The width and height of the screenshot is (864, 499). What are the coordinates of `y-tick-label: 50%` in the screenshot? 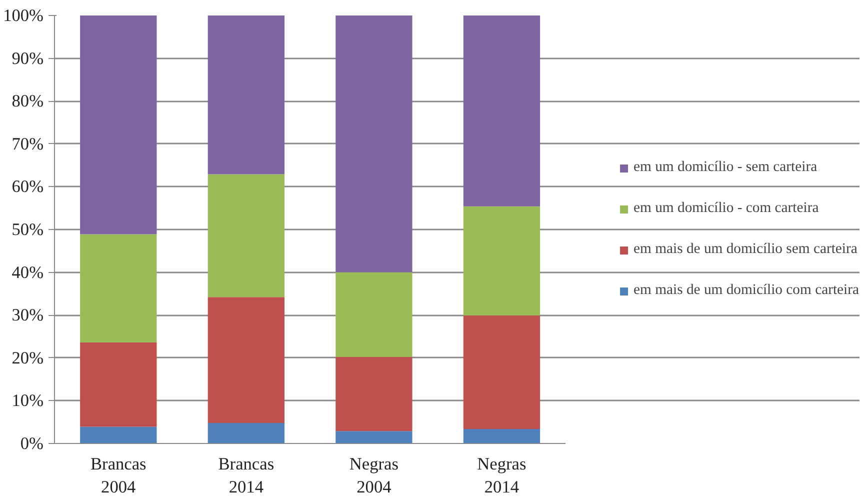 It's located at (28, 229).